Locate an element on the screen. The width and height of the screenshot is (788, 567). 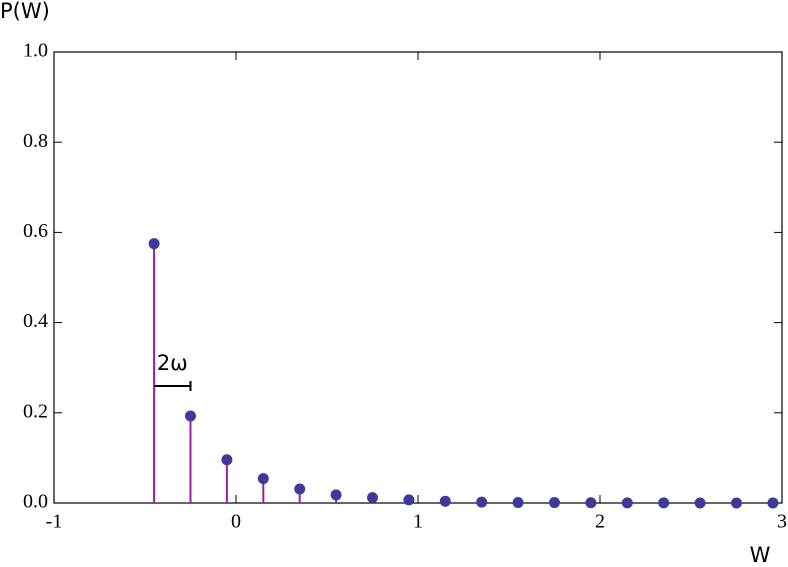
y-tick-label: 0.0 is located at coordinates (35, 502).